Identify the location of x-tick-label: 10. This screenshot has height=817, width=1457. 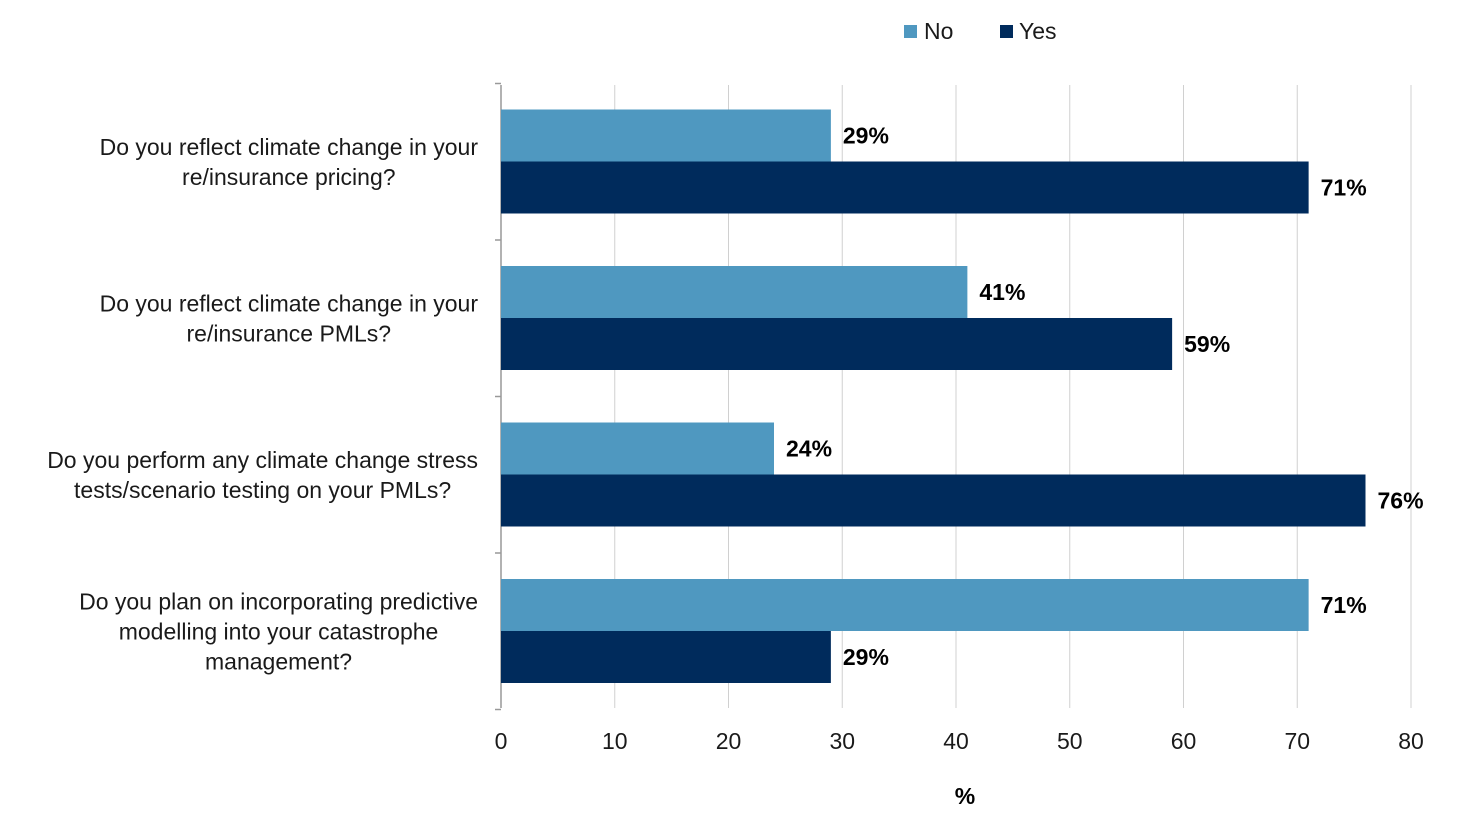
(615, 741).